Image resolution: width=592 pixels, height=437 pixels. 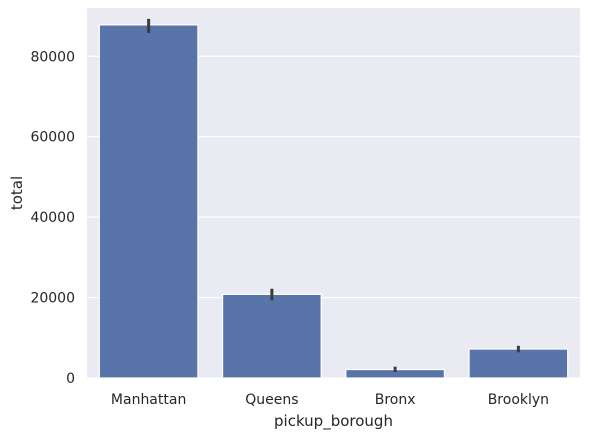 I want to click on x-tick-labels: Manhattan Queens Bronx Brooklyn, so click(x=330, y=400).